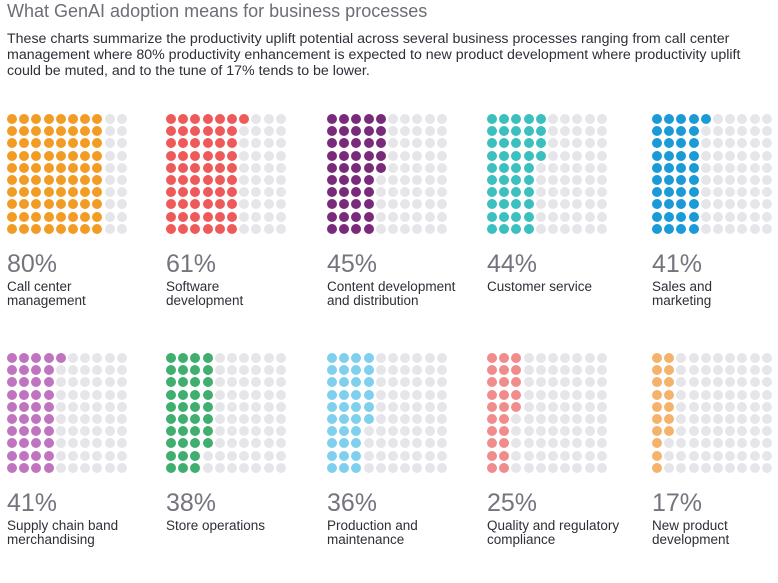  What do you see at coordinates (352, 503) in the screenshot?
I see `percentage-label: 36%` at bounding box center [352, 503].